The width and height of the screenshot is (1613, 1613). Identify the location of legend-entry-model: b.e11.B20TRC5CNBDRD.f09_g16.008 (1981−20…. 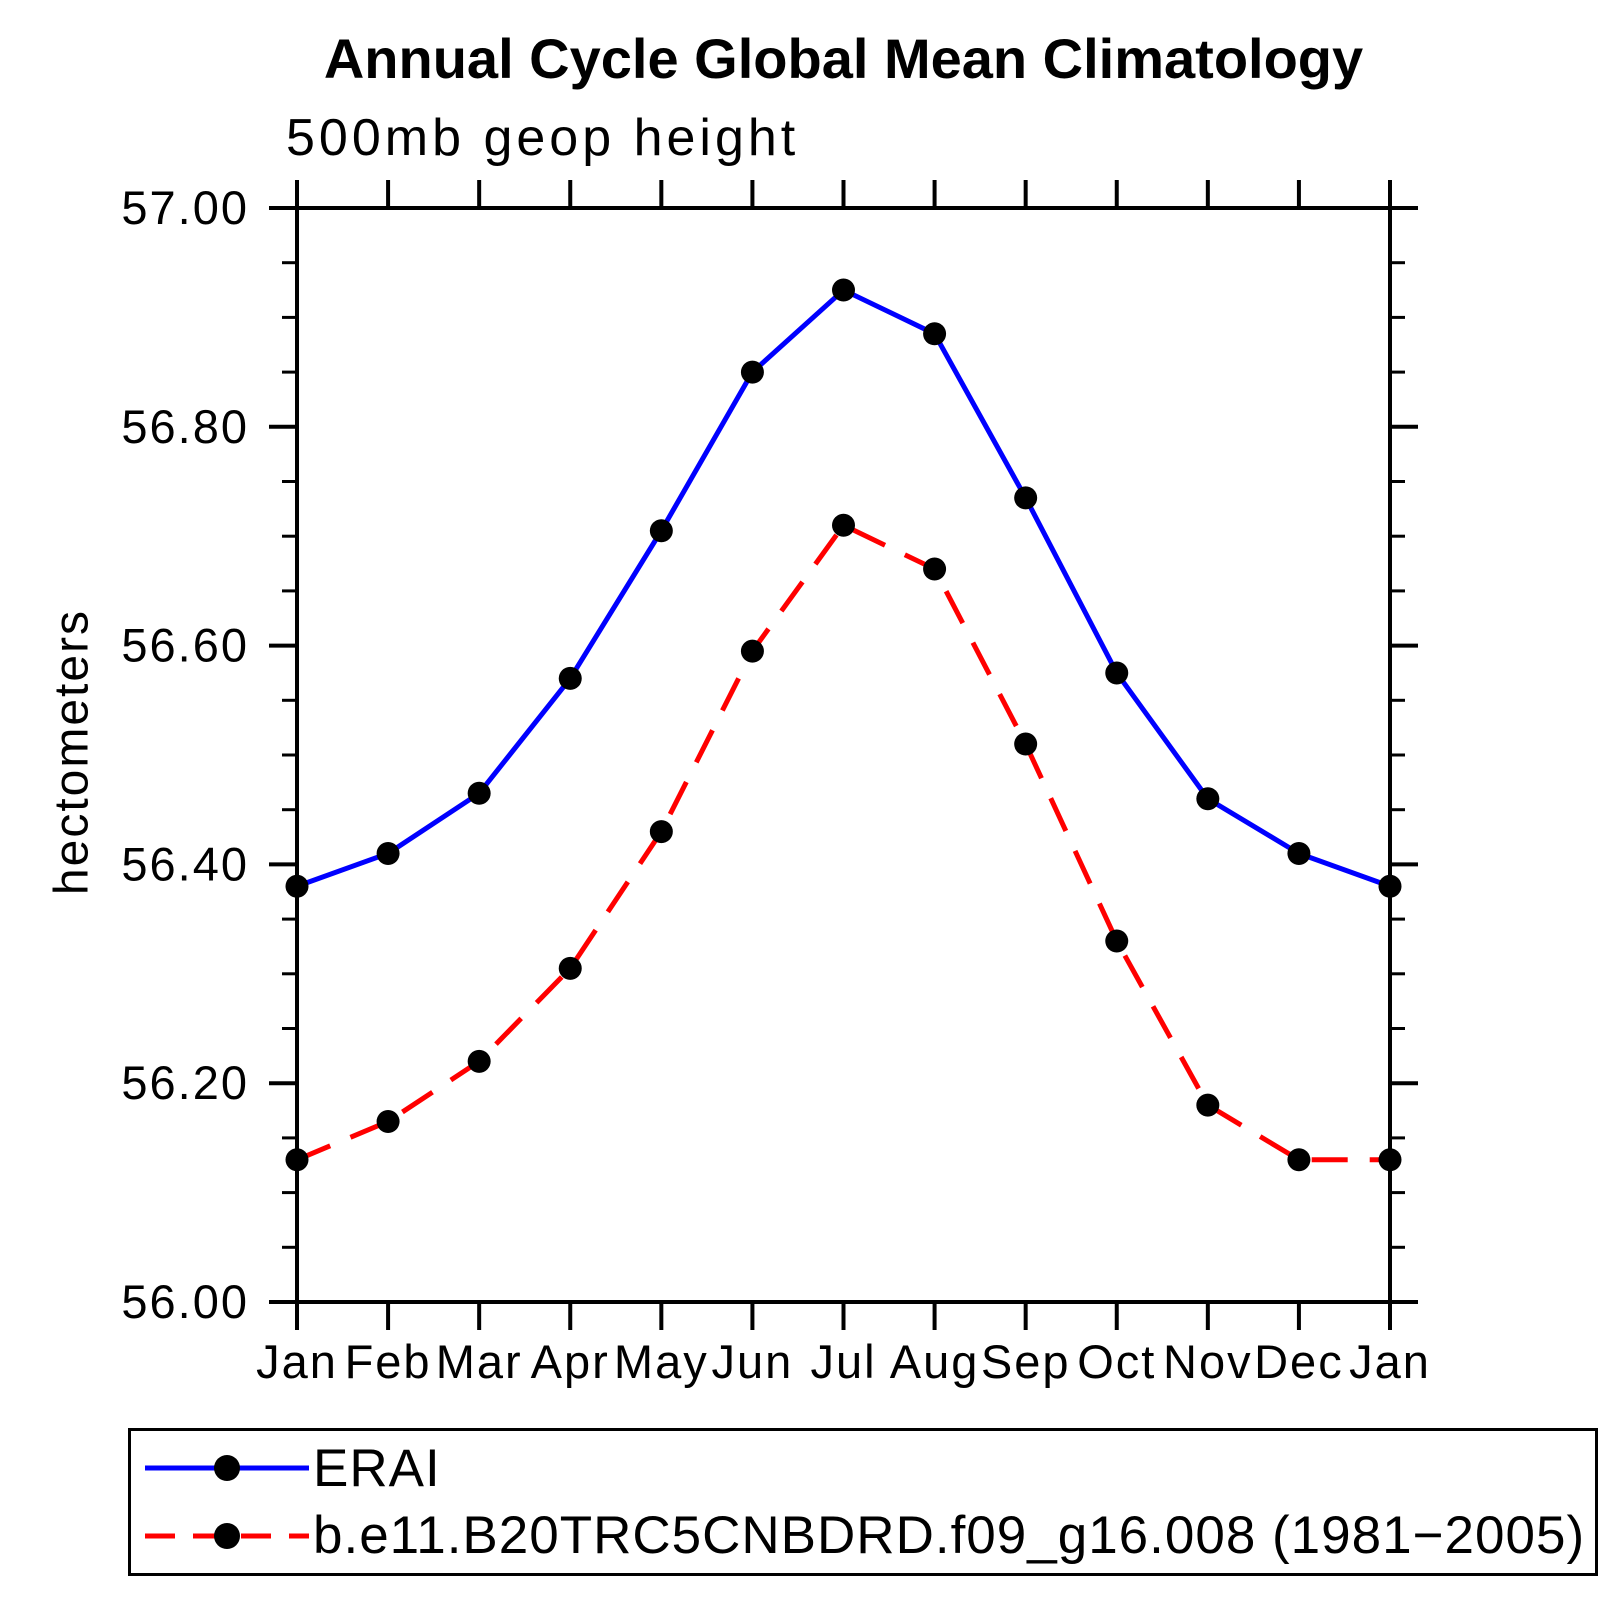
(868, 1536).